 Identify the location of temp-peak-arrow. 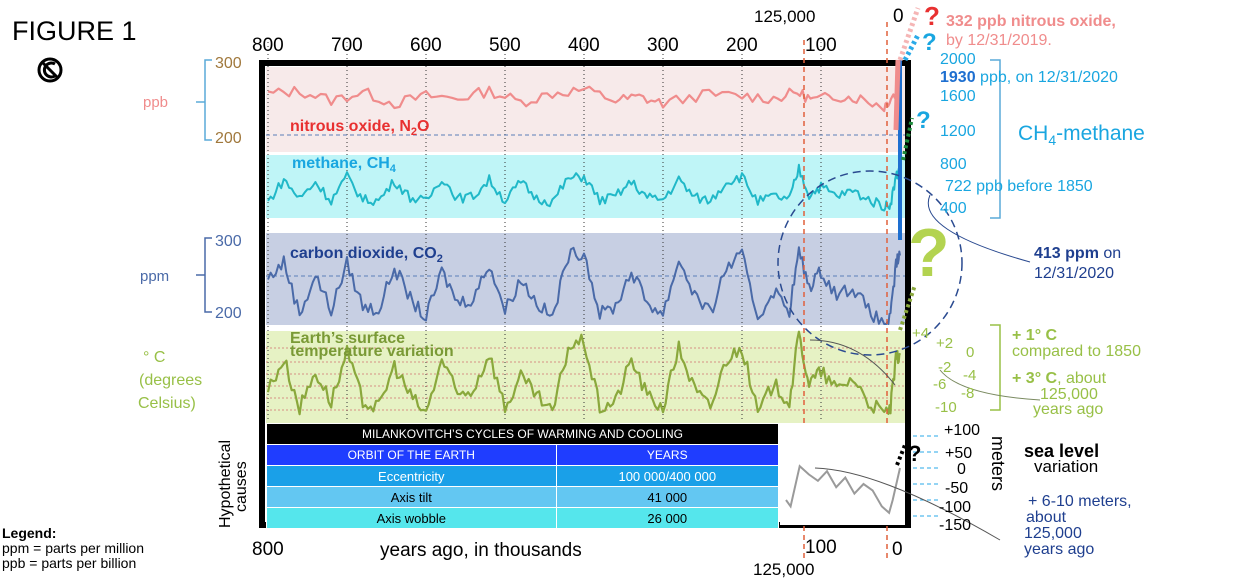
(852, 362).